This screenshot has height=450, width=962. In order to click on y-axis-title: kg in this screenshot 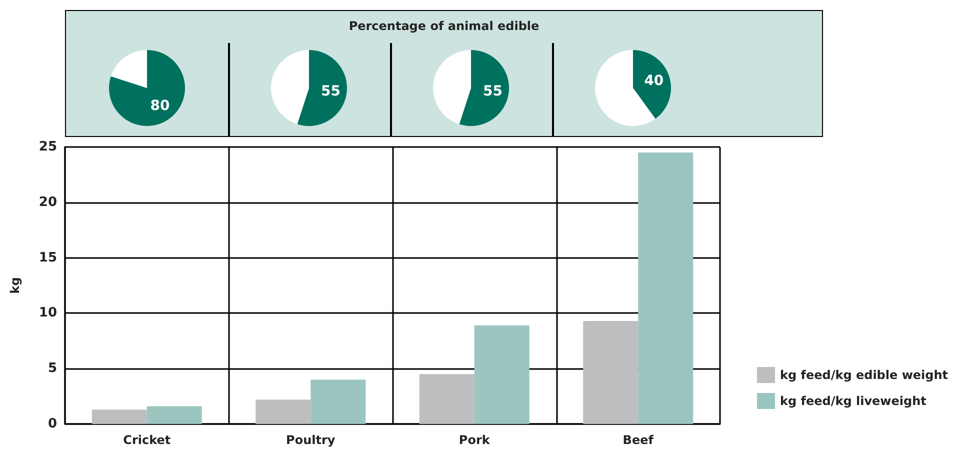, I will do `click(15, 285)`.